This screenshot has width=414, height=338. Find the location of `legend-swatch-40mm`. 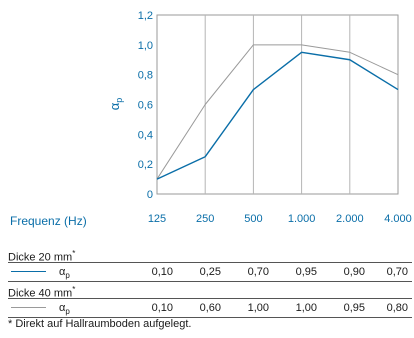

legend-swatch-40mm is located at coordinates (28, 307).